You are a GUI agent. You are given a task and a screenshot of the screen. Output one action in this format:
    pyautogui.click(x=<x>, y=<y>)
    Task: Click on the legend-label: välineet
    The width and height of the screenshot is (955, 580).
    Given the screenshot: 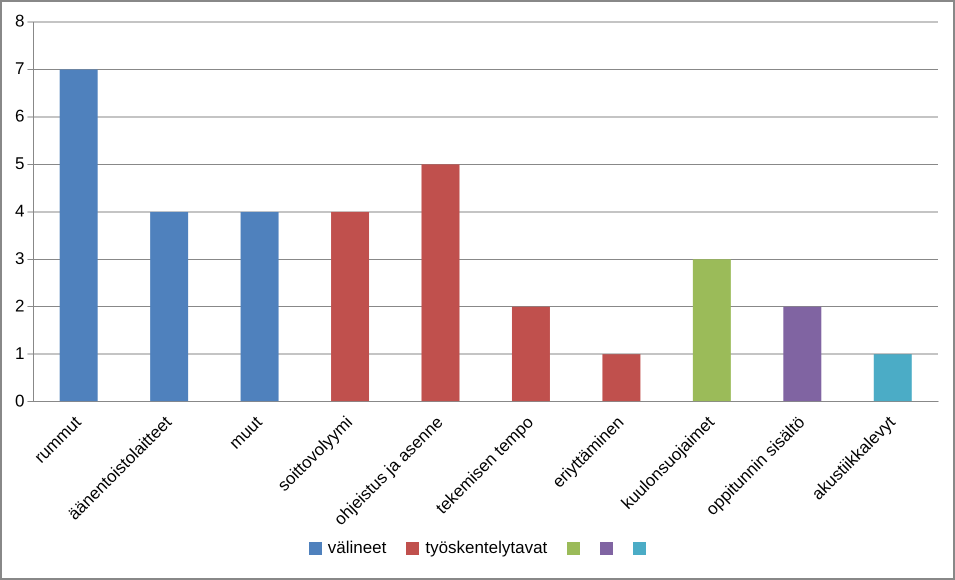 What is the action you would take?
    pyautogui.click(x=357, y=548)
    